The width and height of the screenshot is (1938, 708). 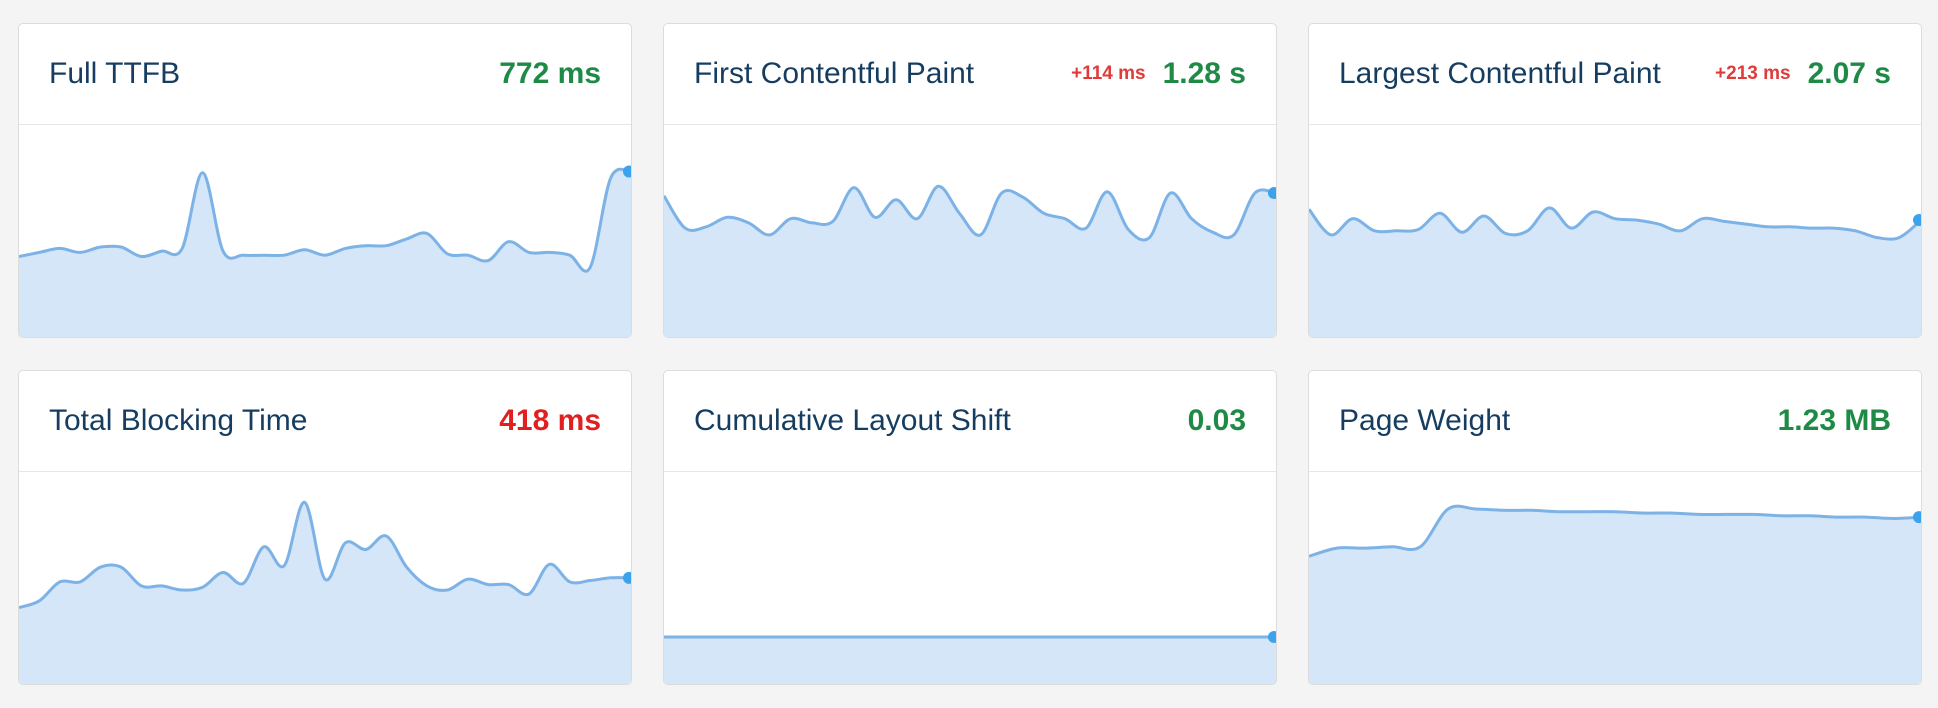 I want to click on metric-card-total-blocking-time: Total Blocking Time 418 ms, so click(x=325, y=527).